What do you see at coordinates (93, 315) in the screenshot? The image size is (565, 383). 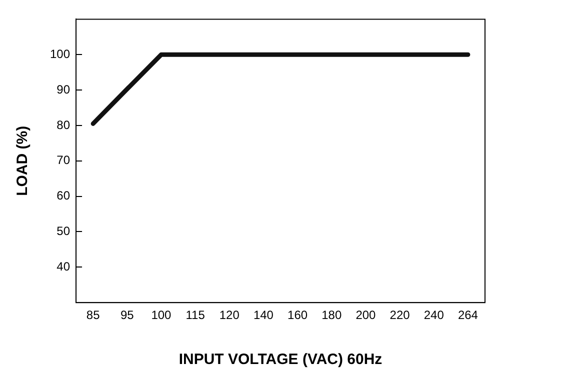 I see `x-tick-label: 85` at bounding box center [93, 315].